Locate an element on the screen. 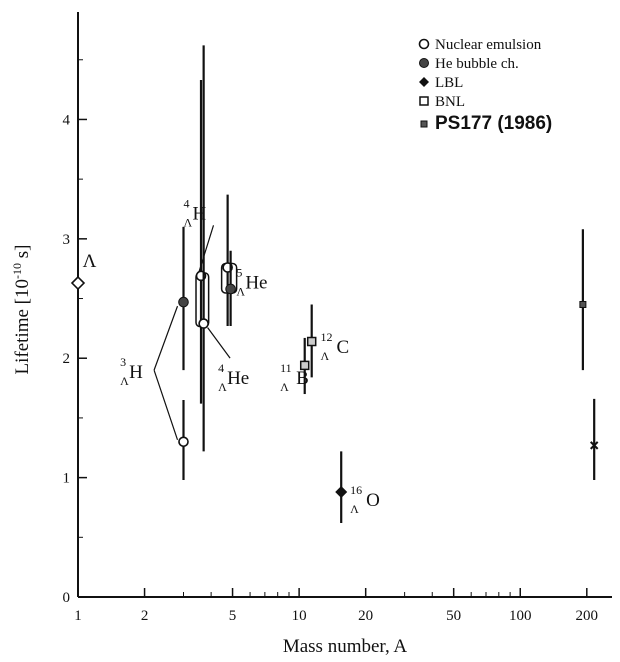 This screenshot has width=620, height=662. legend-entry: Nuclear emulsion is located at coordinates (480, 45).